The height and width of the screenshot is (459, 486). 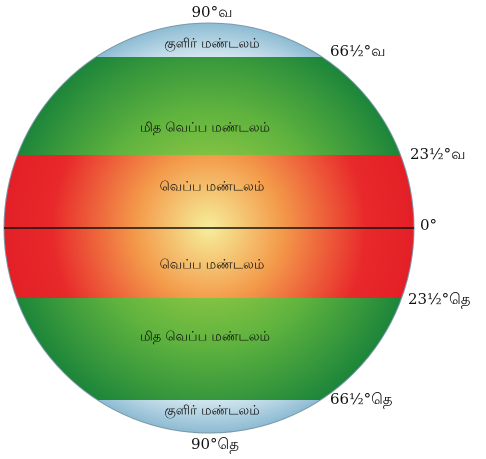 What do you see at coordinates (437, 154) in the screenshot?
I see `latitude-label: 23½°வ` at bounding box center [437, 154].